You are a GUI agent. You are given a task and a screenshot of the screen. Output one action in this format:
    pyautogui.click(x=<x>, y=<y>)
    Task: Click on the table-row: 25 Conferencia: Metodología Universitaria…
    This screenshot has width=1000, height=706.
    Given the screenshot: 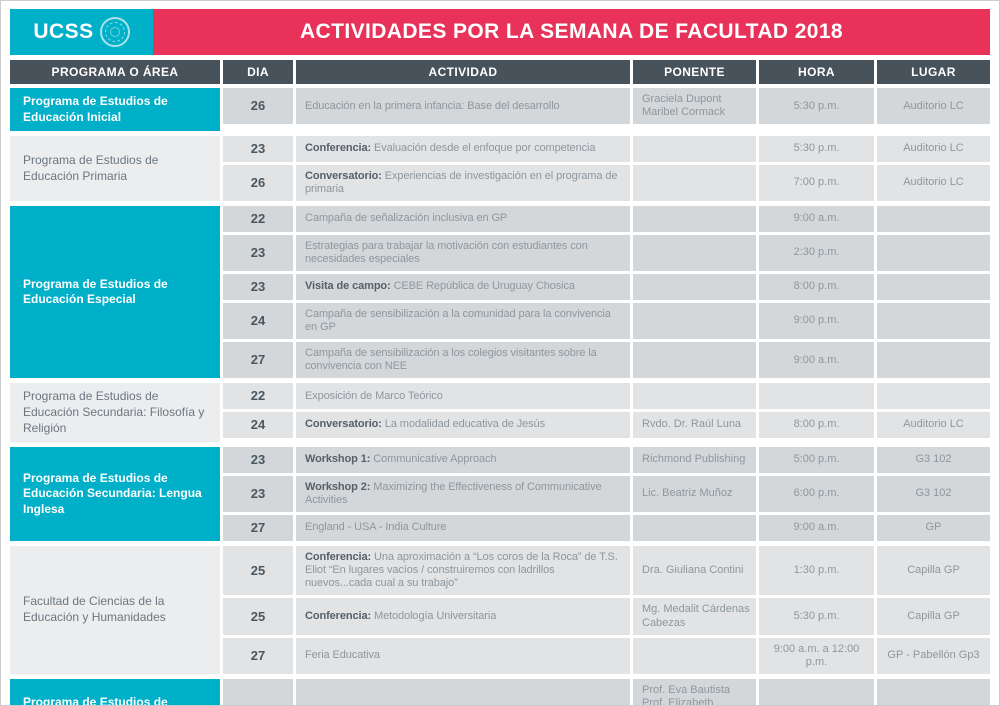 What is the action you would take?
    pyautogui.click(x=606, y=616)
    